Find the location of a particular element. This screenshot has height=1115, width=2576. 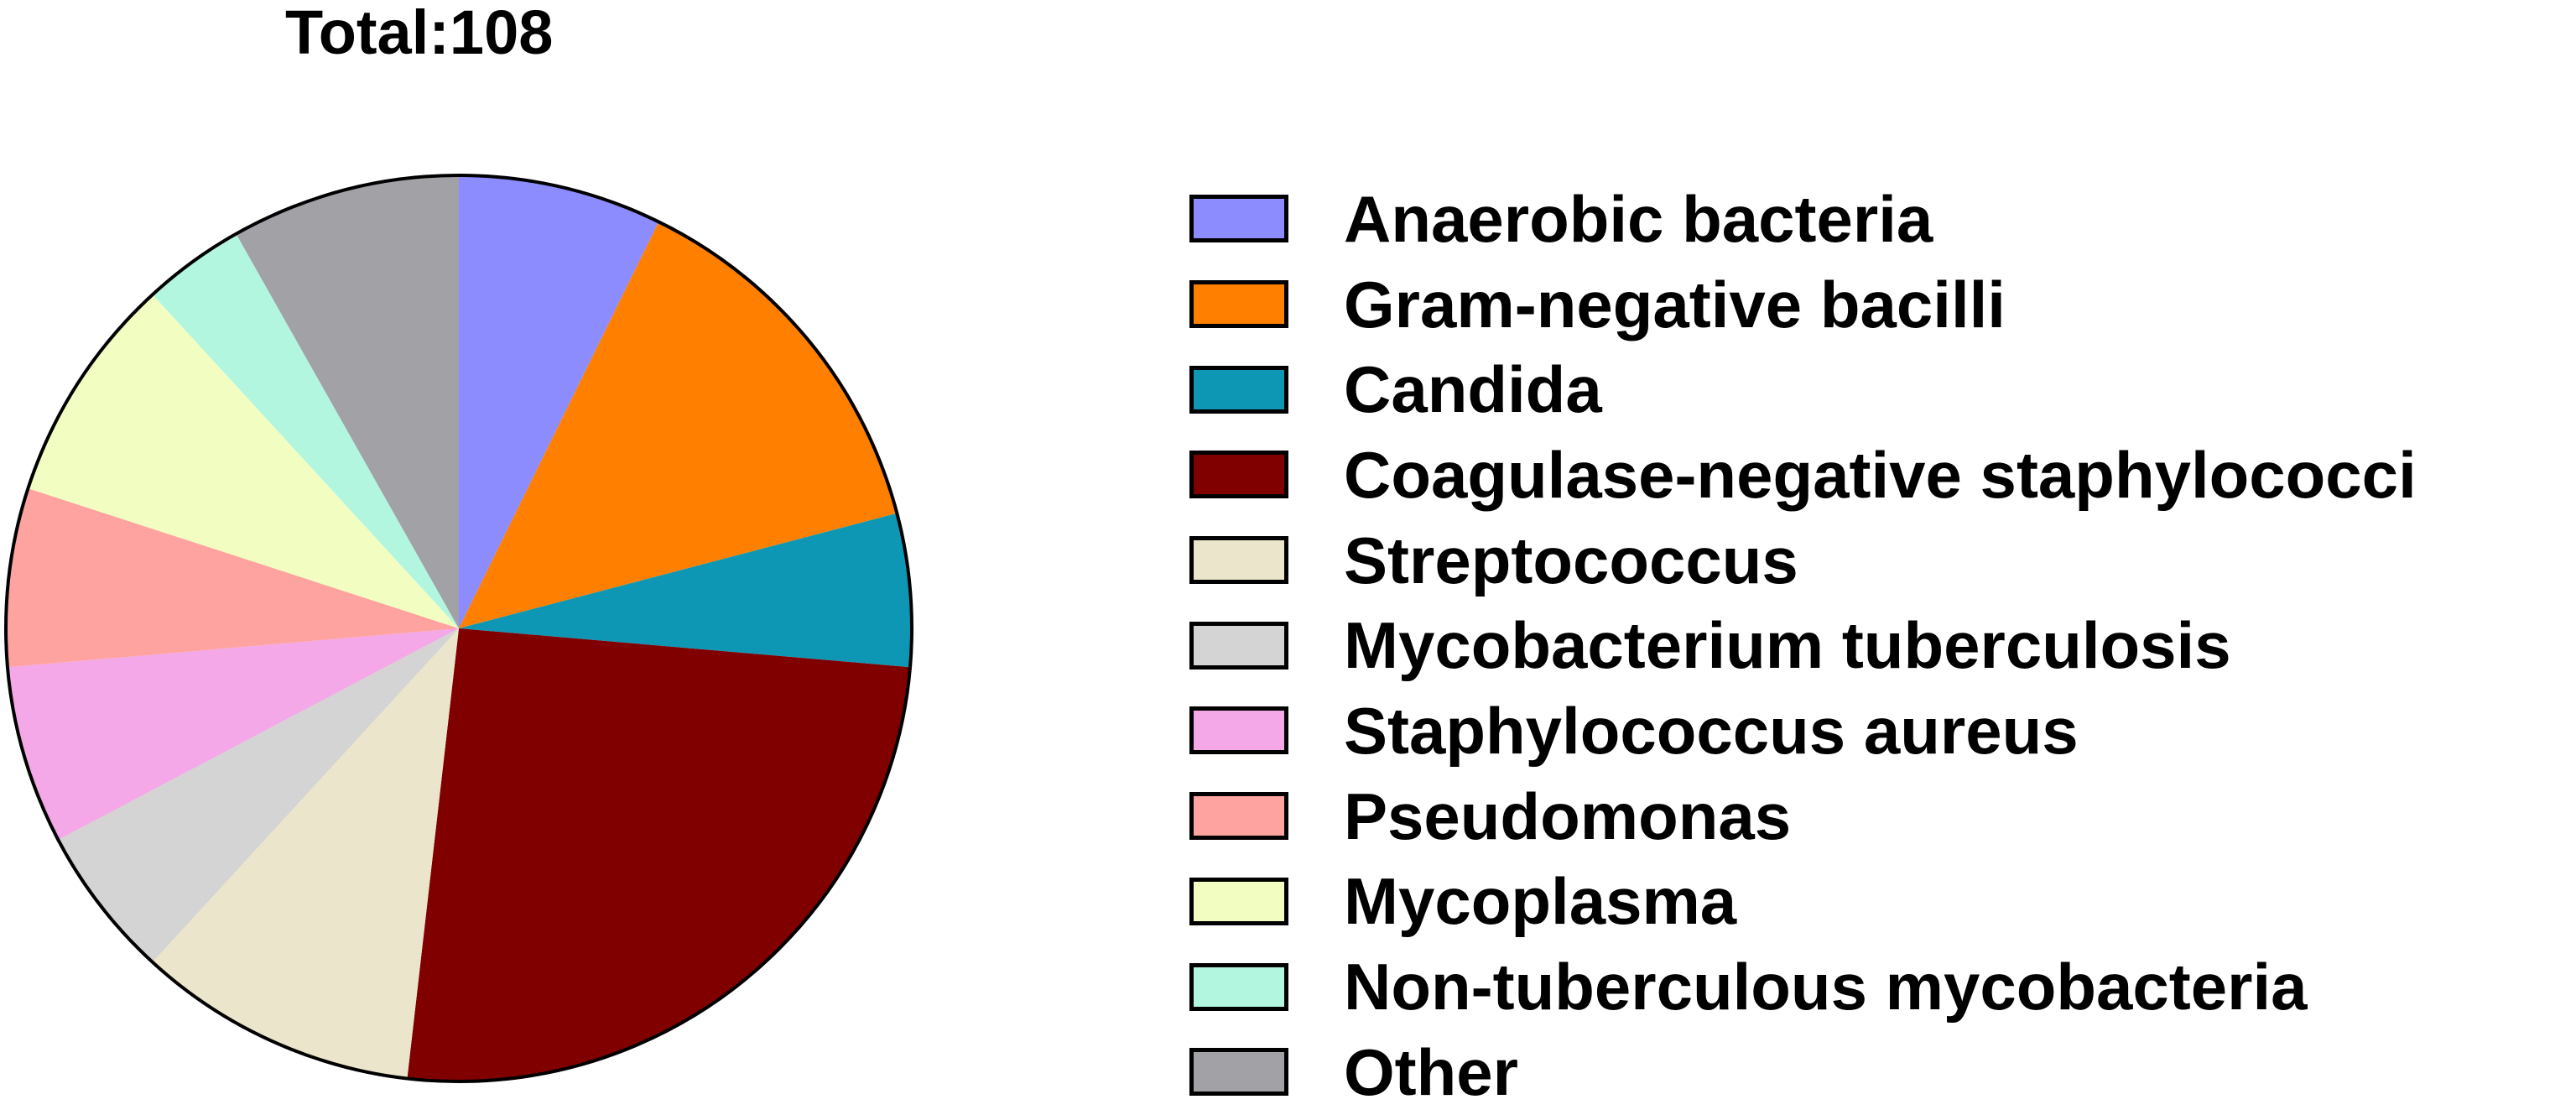

legend-label: Non-tuberculous mycobacteria is located at coordinates (1826, 987).